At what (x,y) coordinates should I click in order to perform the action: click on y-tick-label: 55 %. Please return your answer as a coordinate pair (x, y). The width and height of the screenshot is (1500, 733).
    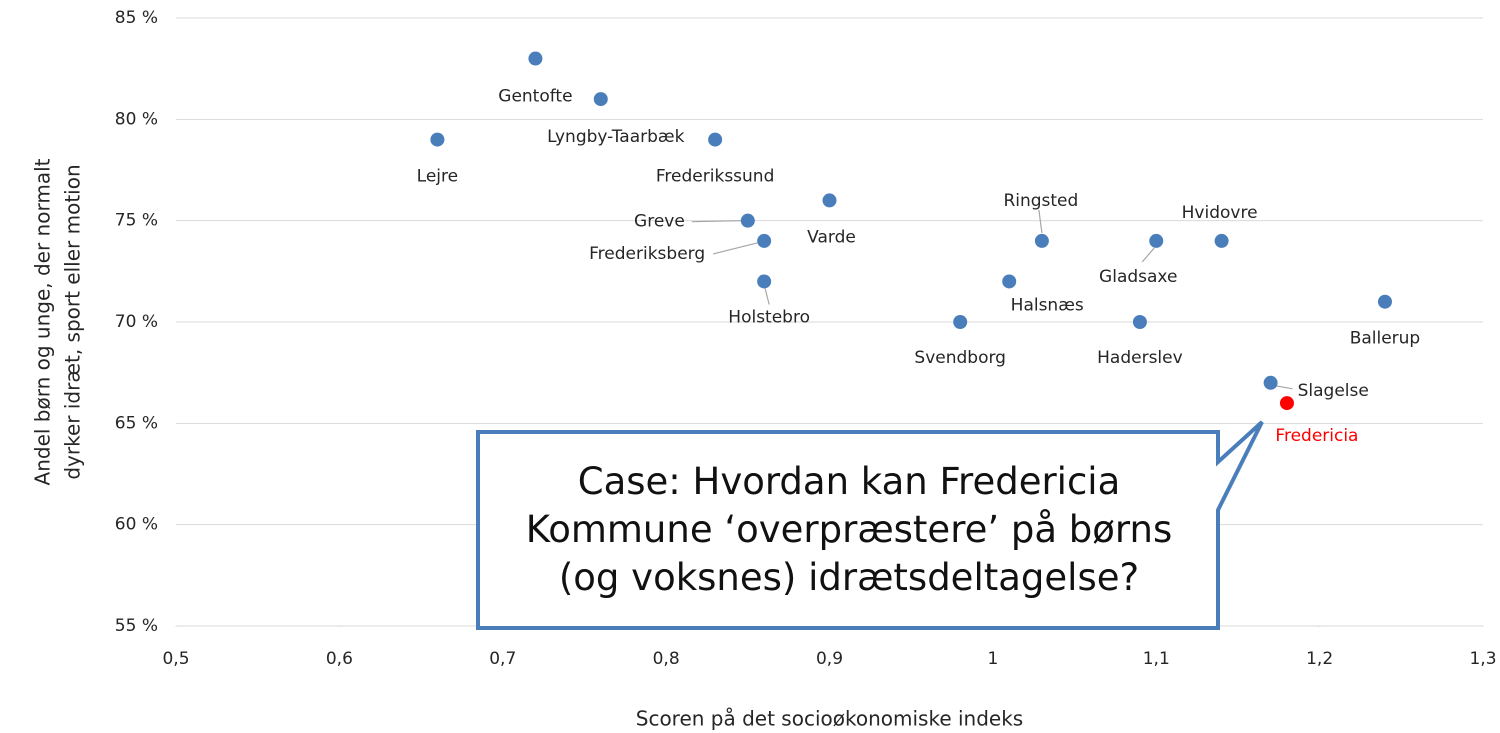
    Looking at the image, I should click on (136, 626).